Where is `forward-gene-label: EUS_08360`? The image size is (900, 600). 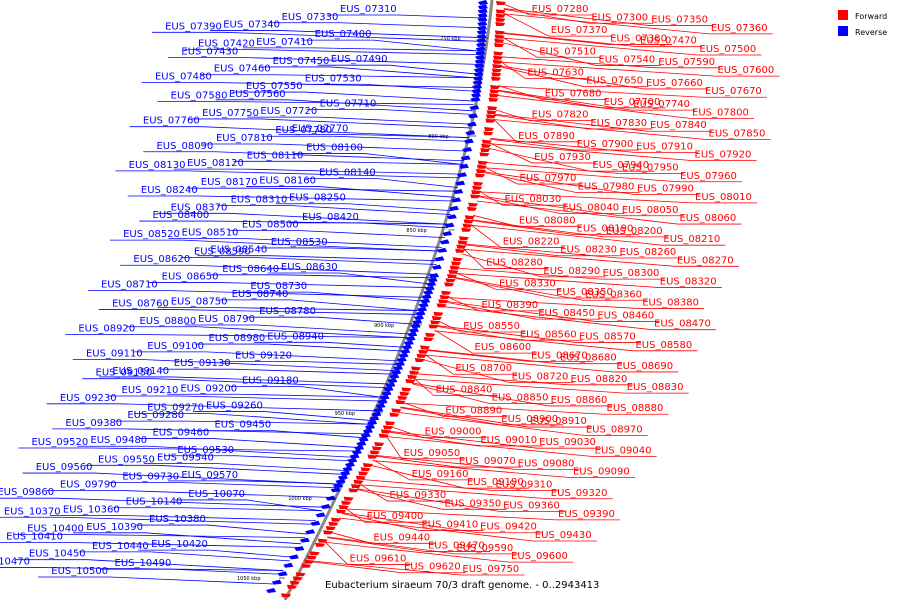 forward-gene-label: EUS_08360 is located at coordinates (613, 294).